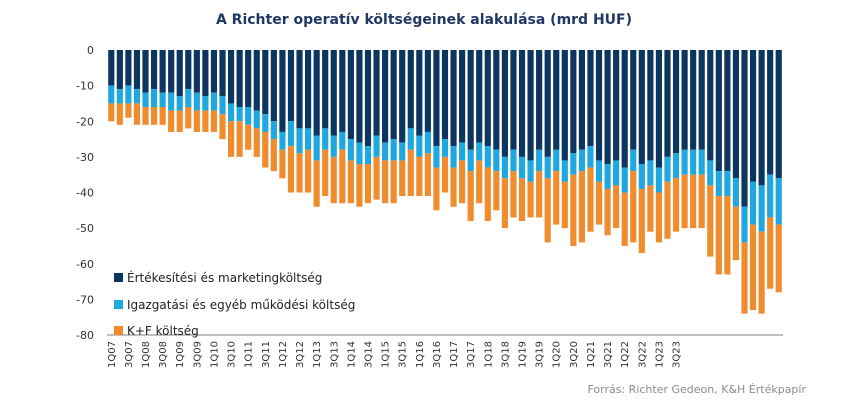 This screenshot has width=850, height=403. I want to click on legend-label-3: K+F költség, so click(163, 331).